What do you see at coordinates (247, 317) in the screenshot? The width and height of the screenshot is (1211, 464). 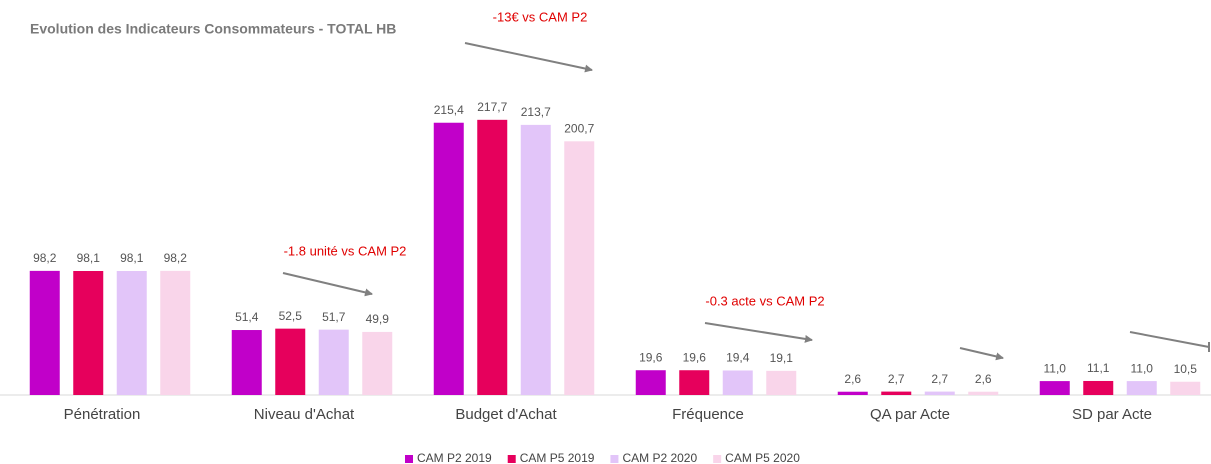 I see `data-label: 51,4` at bounding box center [247, 317].